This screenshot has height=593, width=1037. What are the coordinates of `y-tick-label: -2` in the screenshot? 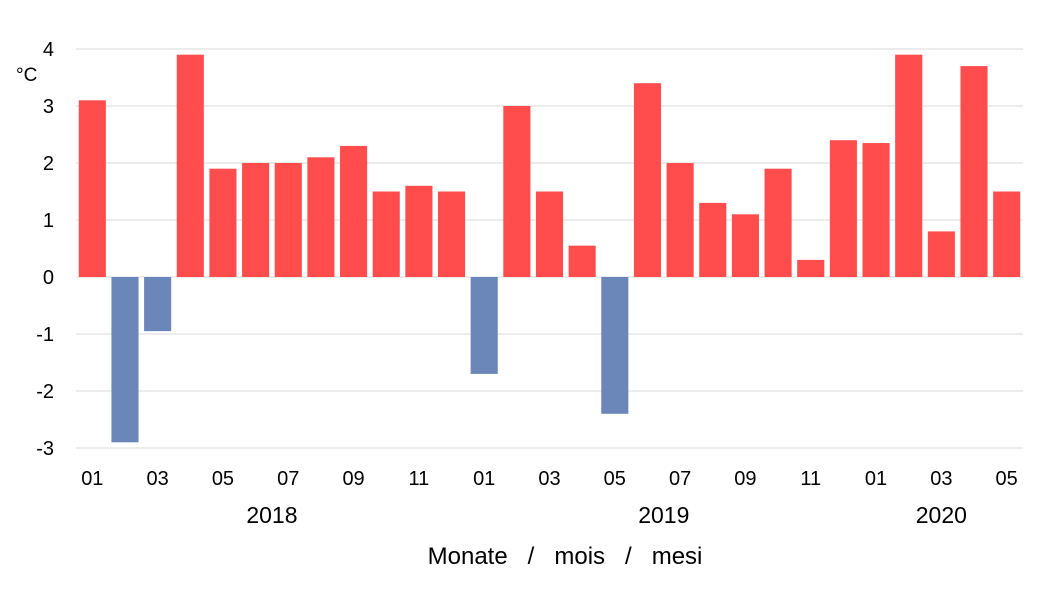 It's located at (45, 392).